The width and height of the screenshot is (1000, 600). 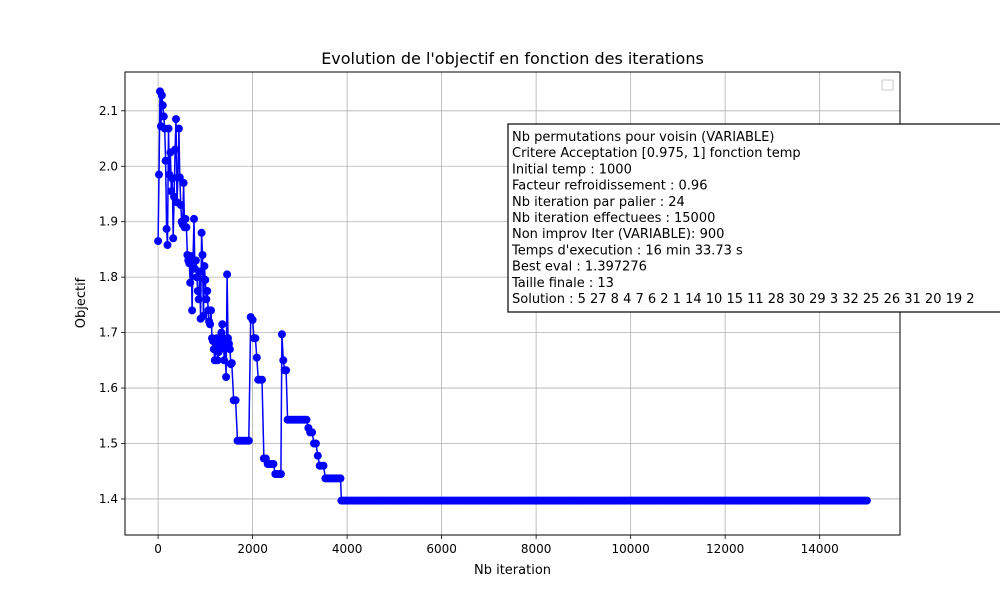 I want to click on annotation-line: Nb iteration effectuees : 15000, so click(x=613, y=218).